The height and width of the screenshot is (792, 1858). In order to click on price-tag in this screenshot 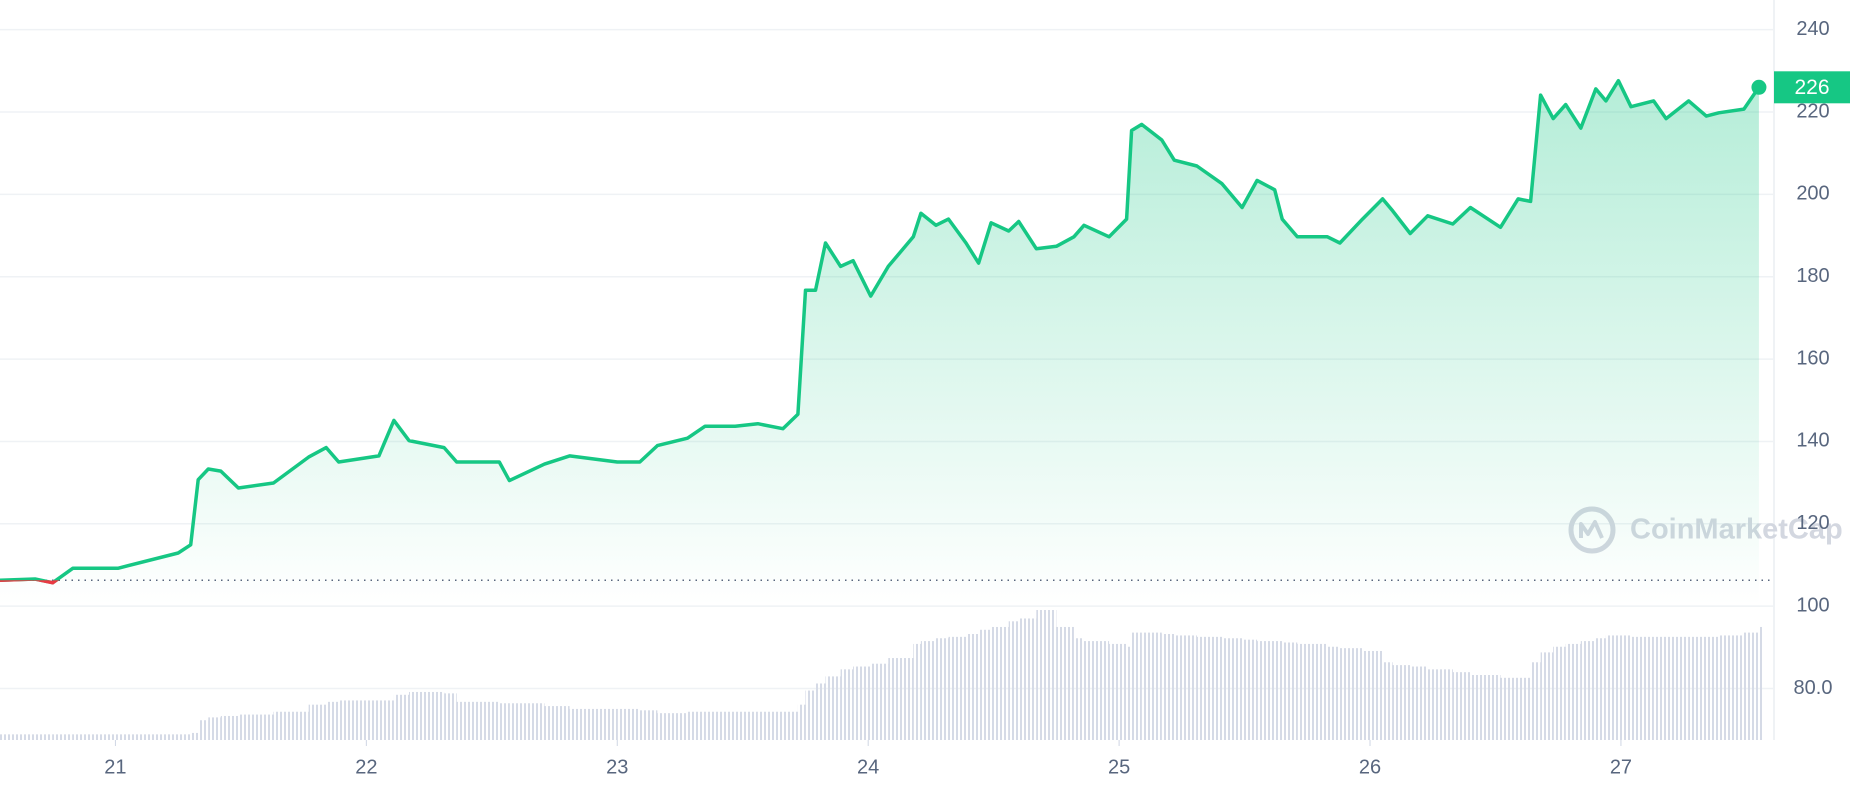, I will do `click(1812, 87)`.